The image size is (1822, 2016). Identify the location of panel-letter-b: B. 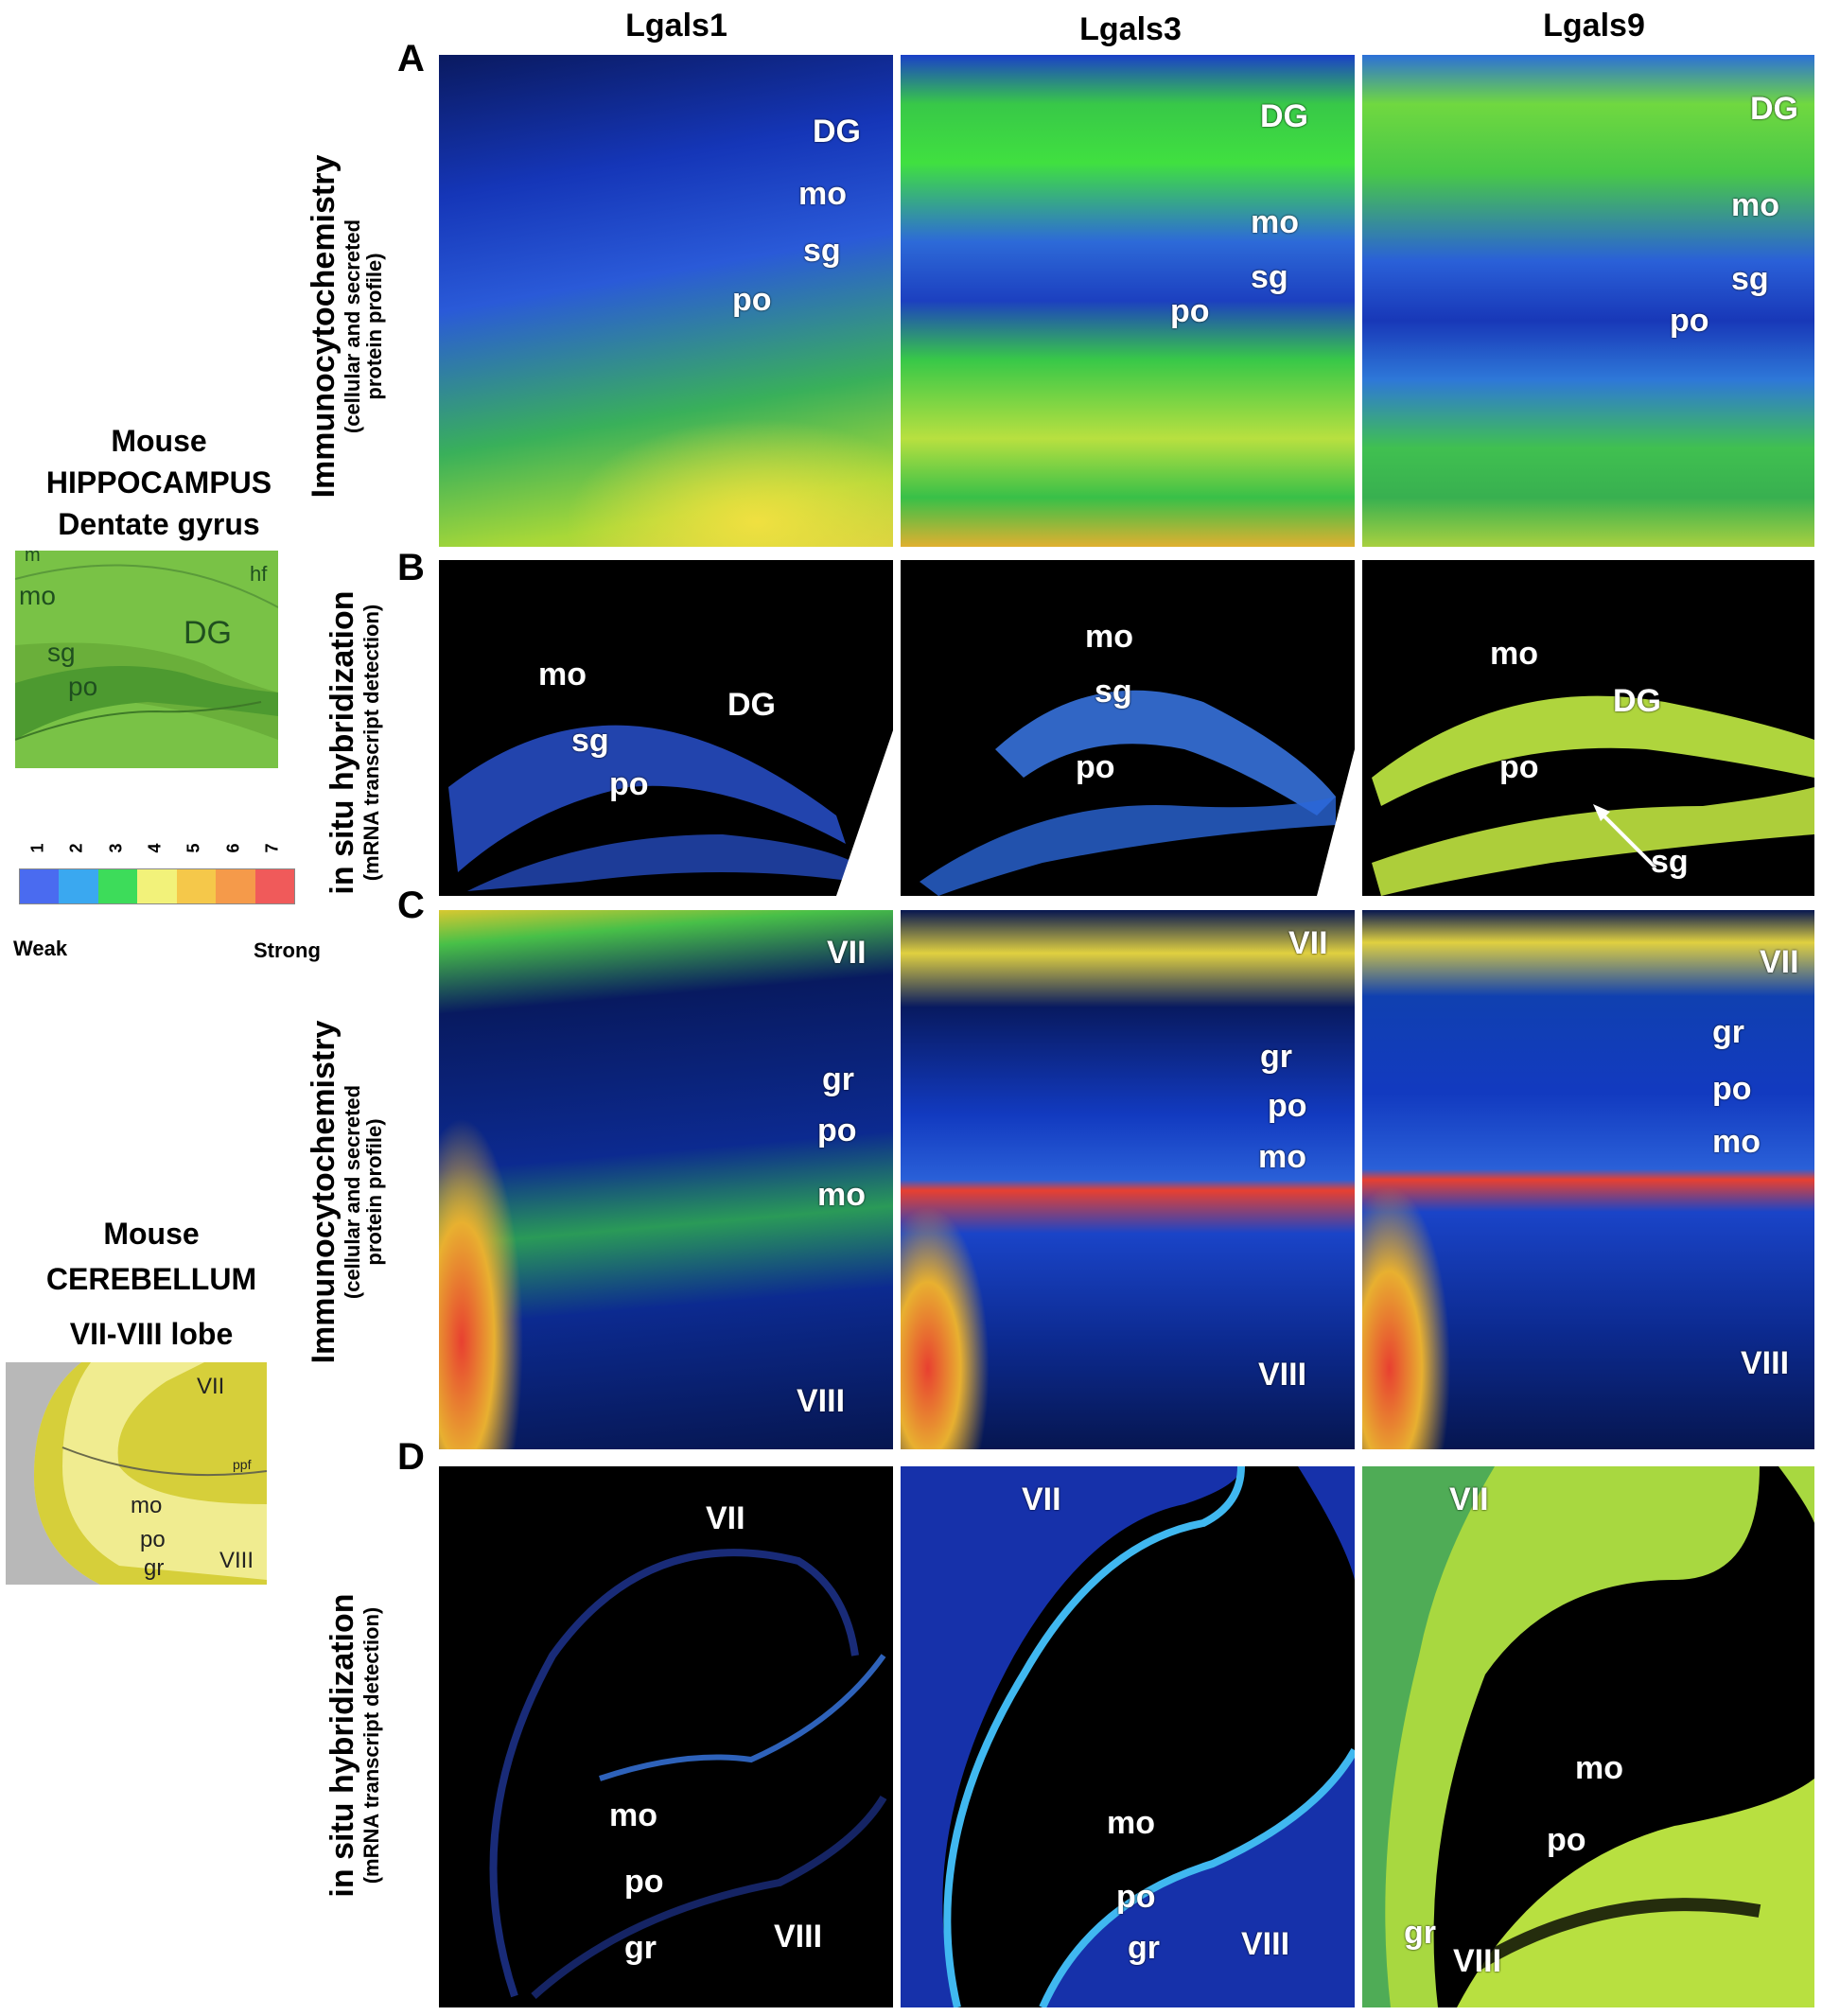
(411, 567).